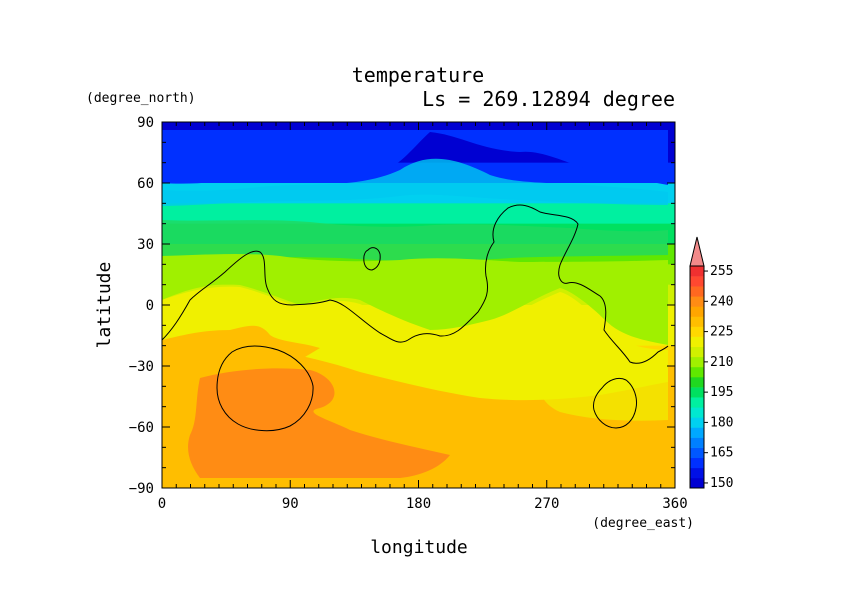 Image resolution: width=842 pixels, height=595 pixels. I want to click on y-tick-label: 30, so click(145, 245).